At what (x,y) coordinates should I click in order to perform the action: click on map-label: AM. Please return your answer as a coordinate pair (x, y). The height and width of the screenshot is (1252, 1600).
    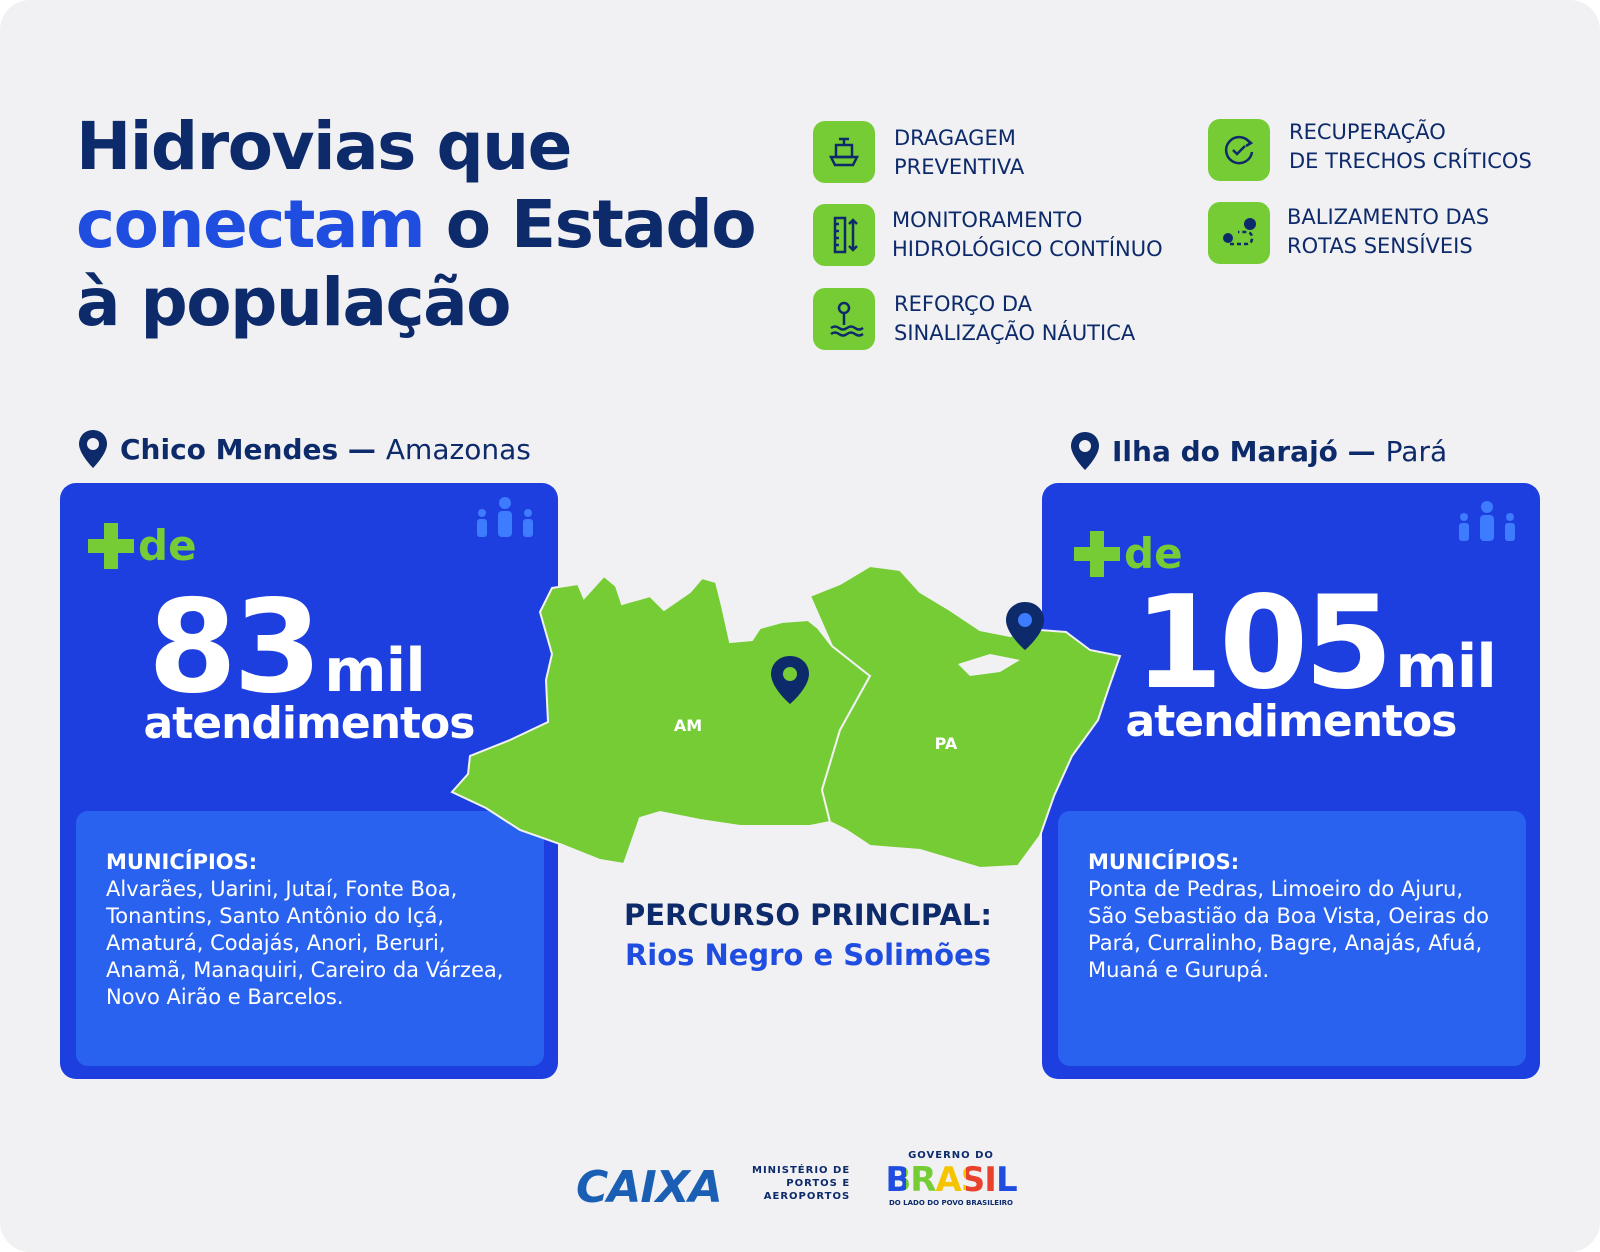
    Looking at the image, I should click on (688, 725).